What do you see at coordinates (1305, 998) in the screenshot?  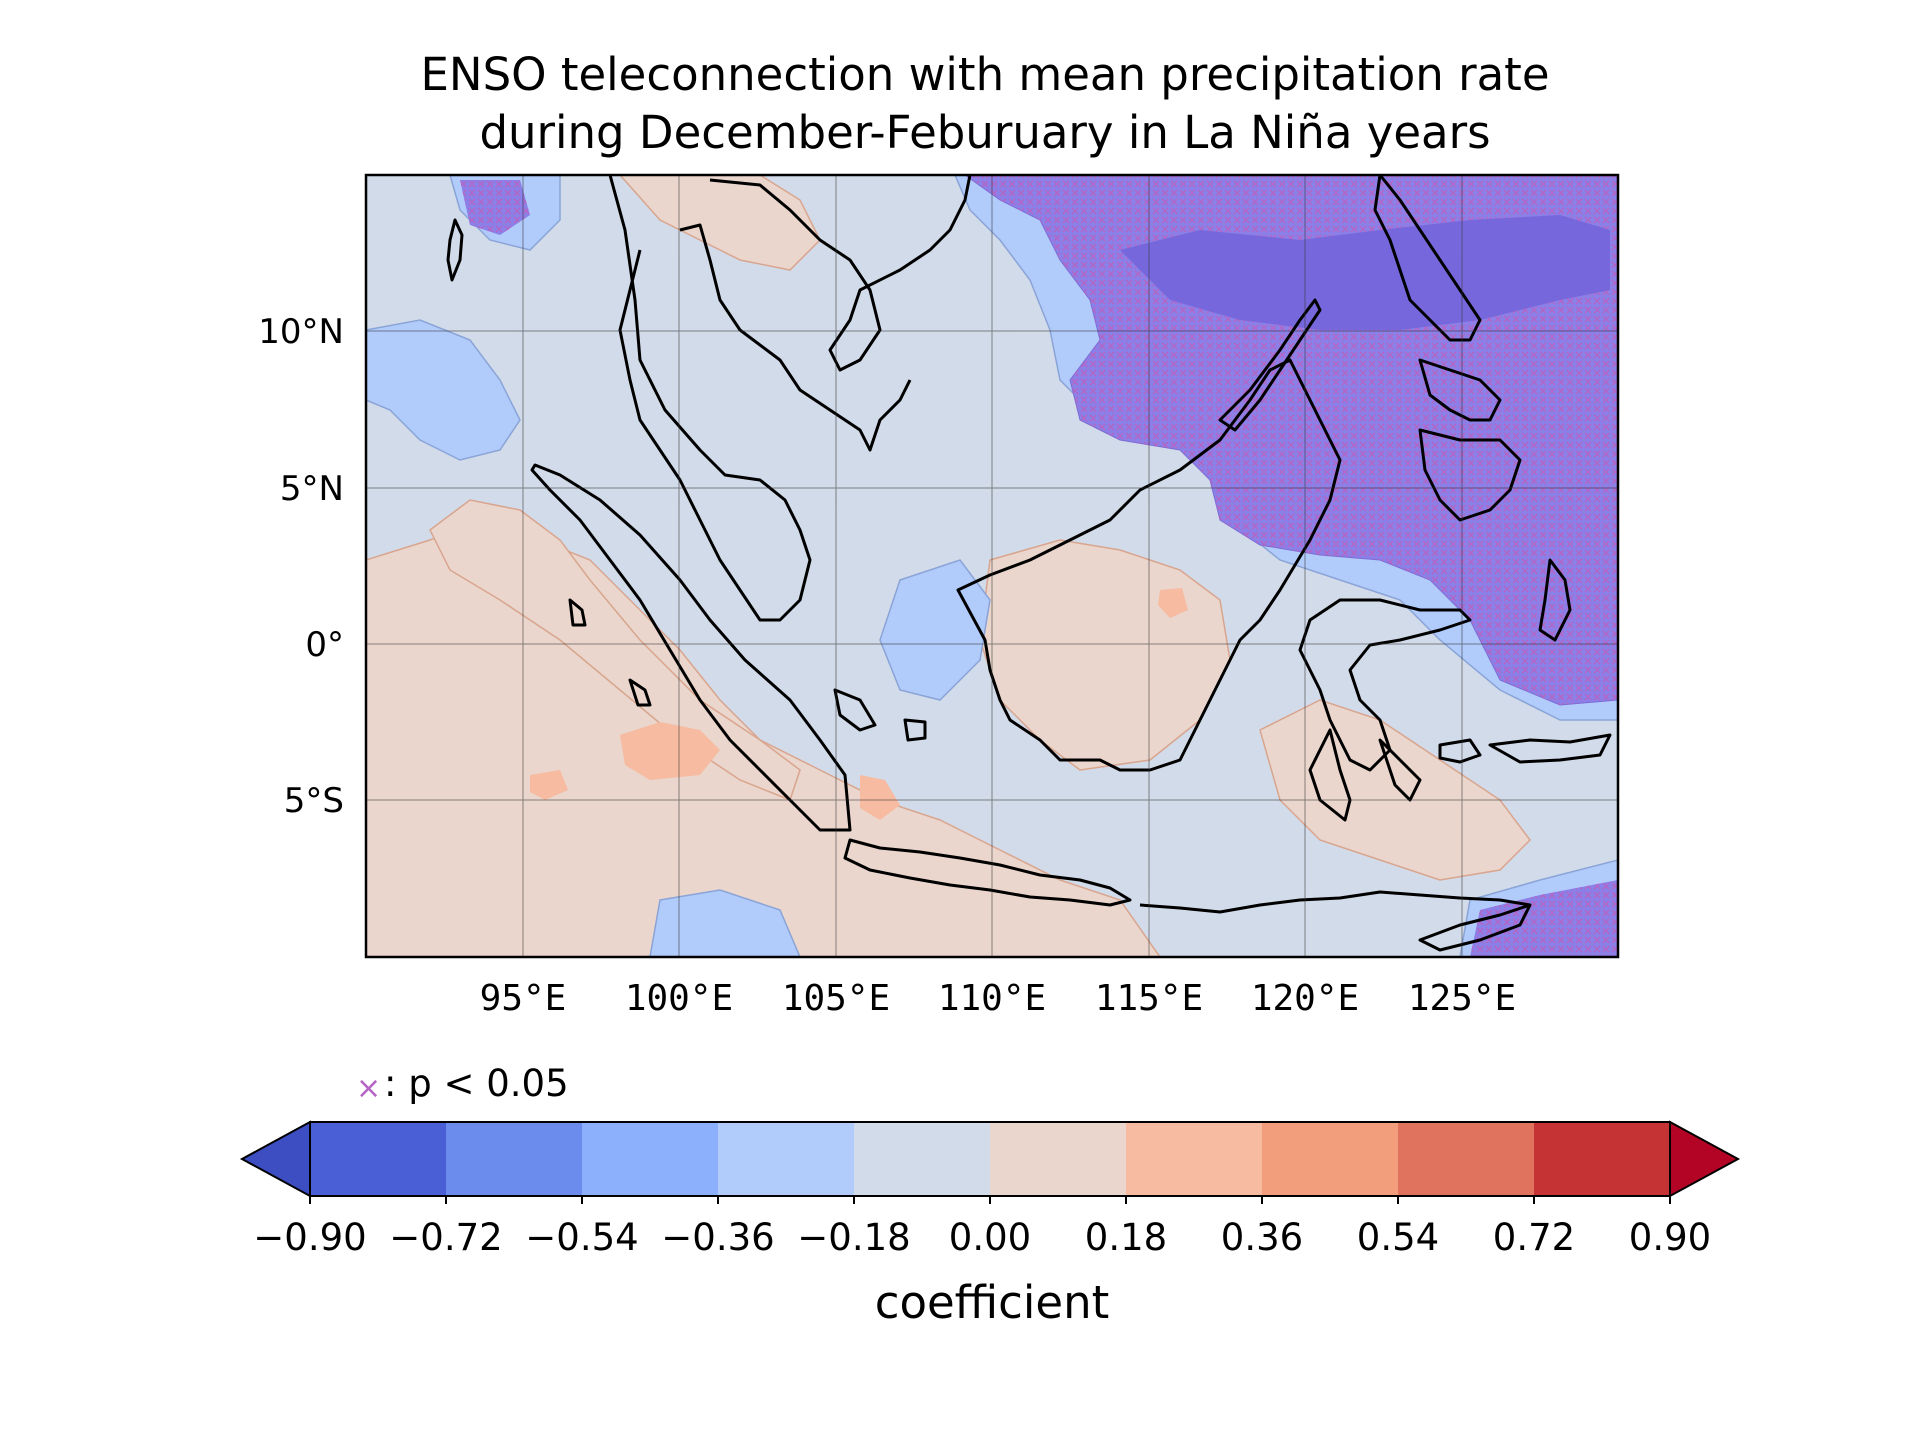 I see `lon-label-120e: 120°E` at bounding box center [1305, 998].